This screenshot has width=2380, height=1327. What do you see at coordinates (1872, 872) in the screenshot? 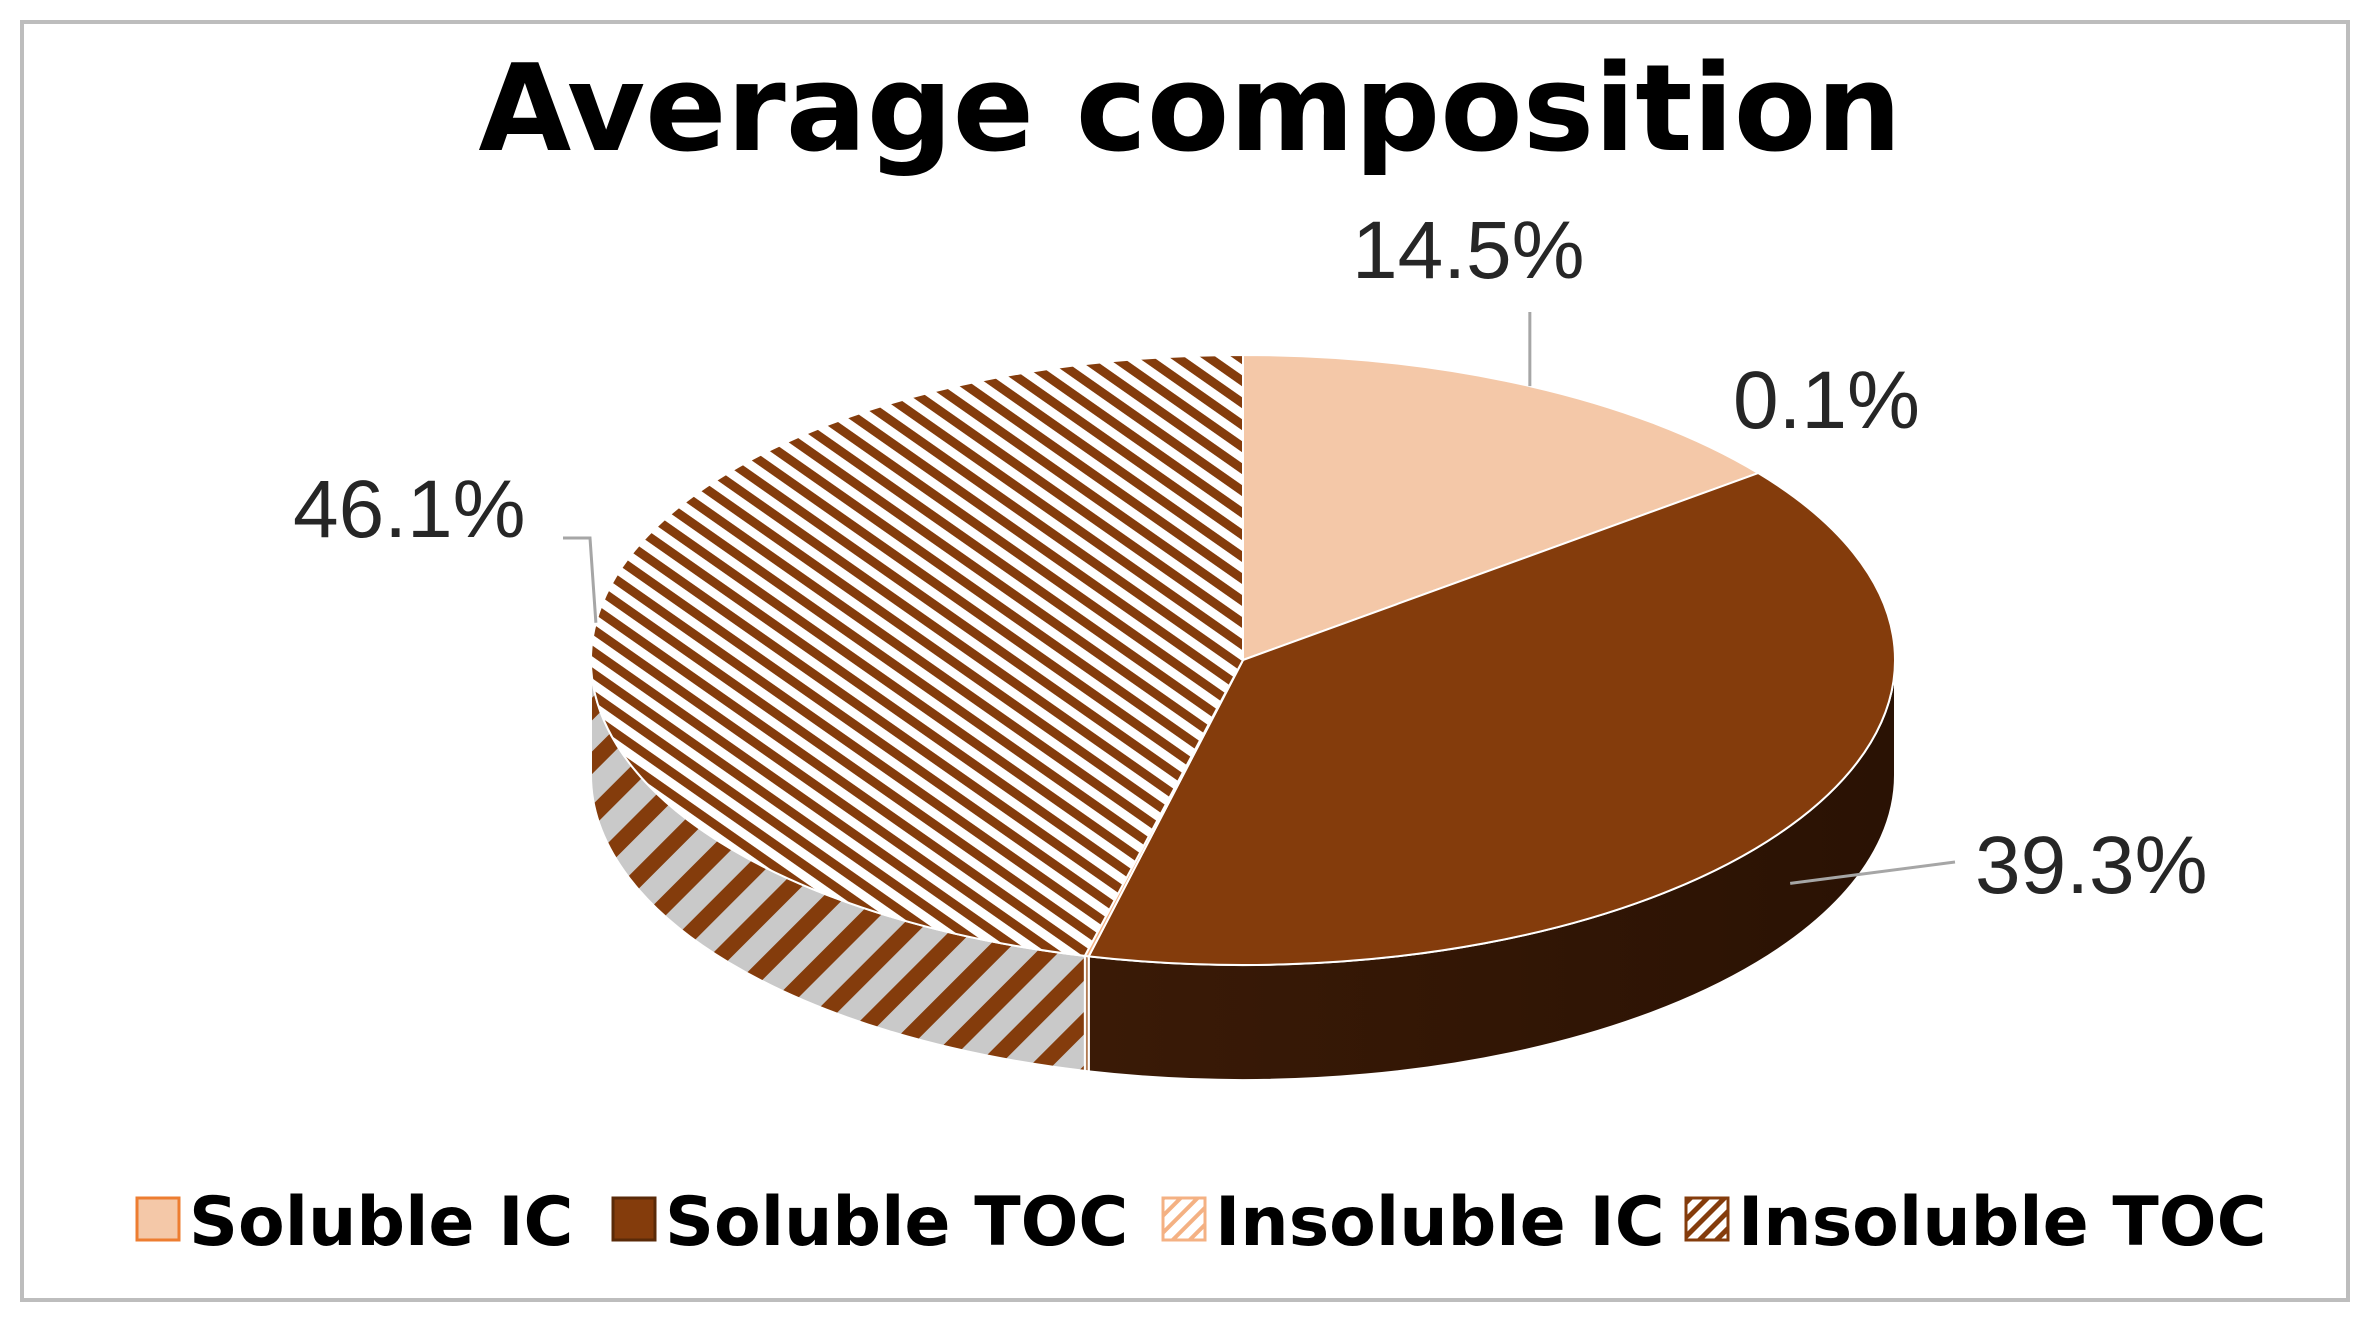
I see `leader-line-soluble-toc` at bounding box center [1872, 872].